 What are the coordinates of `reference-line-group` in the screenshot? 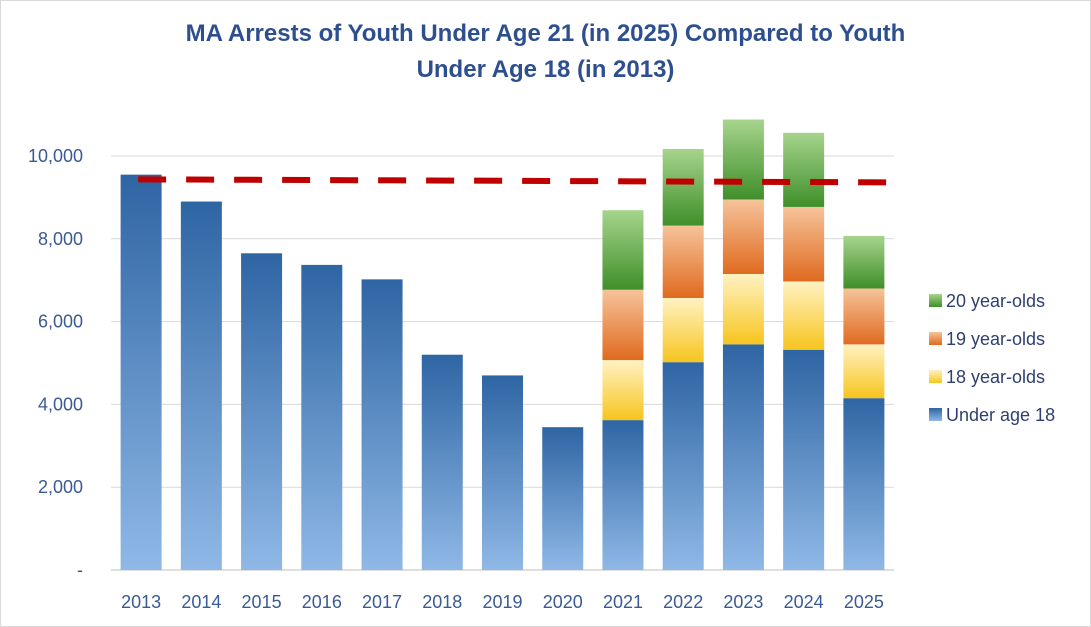 It's located at (513, 181).